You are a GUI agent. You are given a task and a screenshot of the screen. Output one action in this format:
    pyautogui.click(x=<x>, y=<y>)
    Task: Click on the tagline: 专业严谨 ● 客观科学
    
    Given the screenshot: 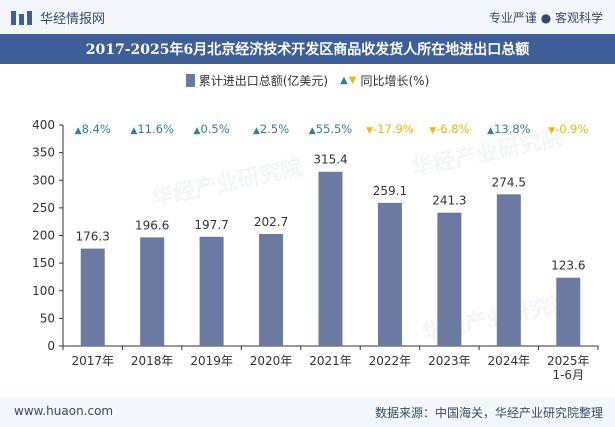 What is the action you would take?
    pyautogui.click(x=545, y=18)
    